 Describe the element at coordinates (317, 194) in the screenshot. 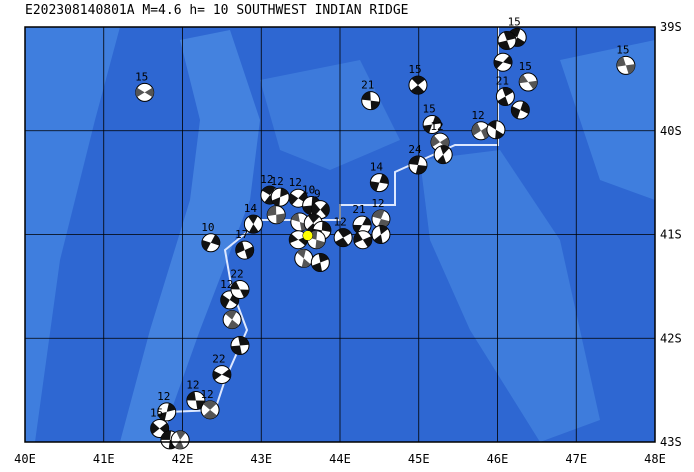

I see `depth-label: 9` at that location.